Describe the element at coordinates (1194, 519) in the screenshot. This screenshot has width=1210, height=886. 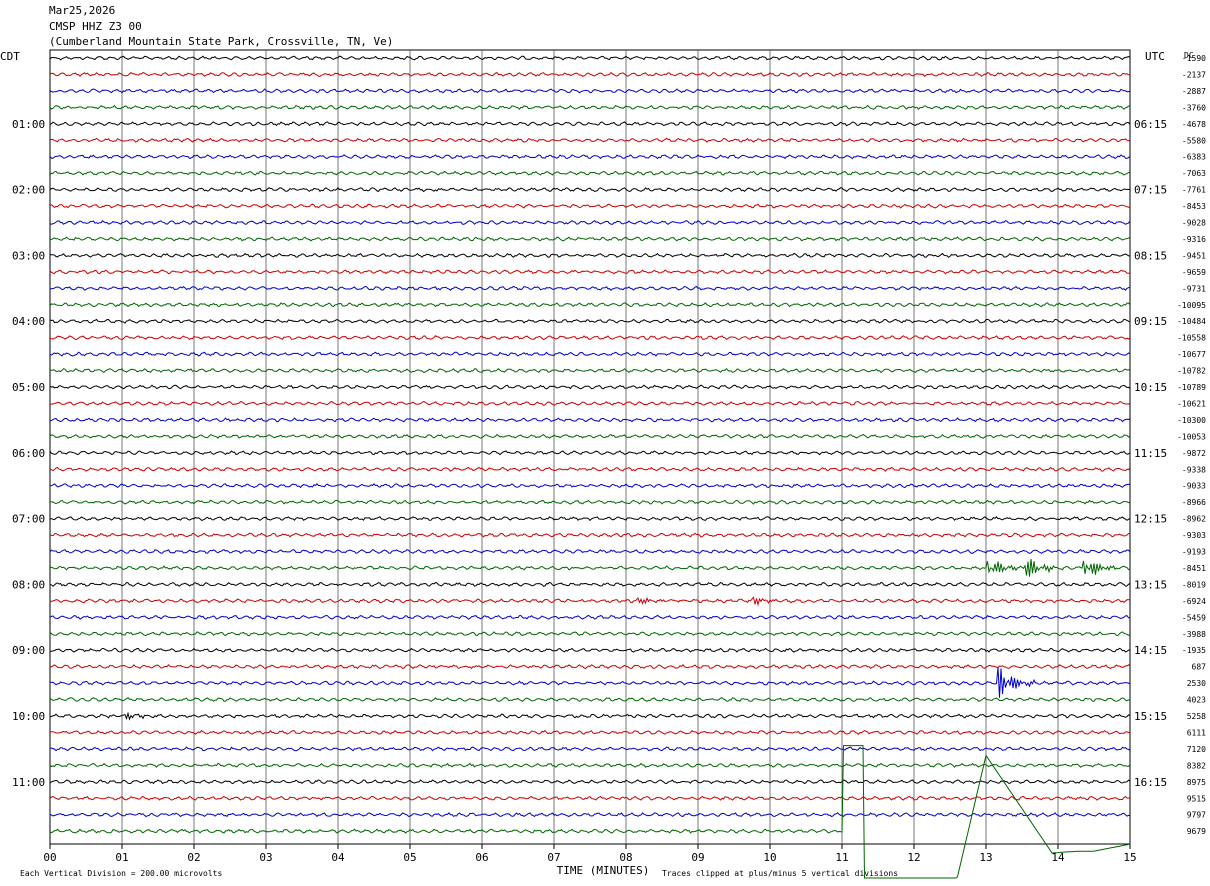
I see `dc-offset-label: -8962` at that location.